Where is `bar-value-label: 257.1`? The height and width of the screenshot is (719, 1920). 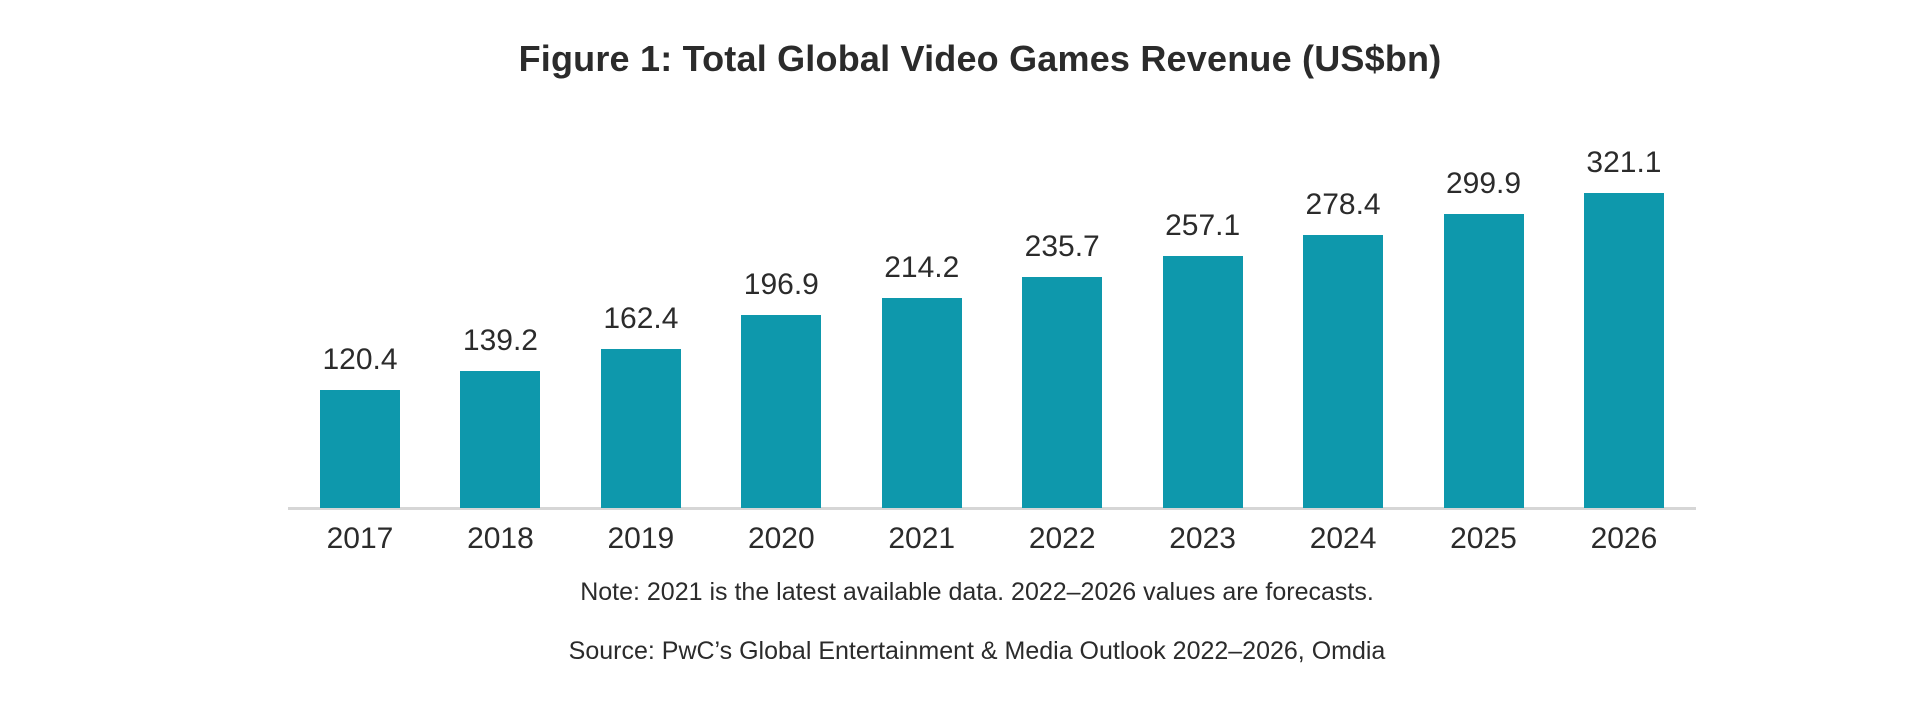
bar-value-label: 257.1 is located at coordinates (1203, 225).